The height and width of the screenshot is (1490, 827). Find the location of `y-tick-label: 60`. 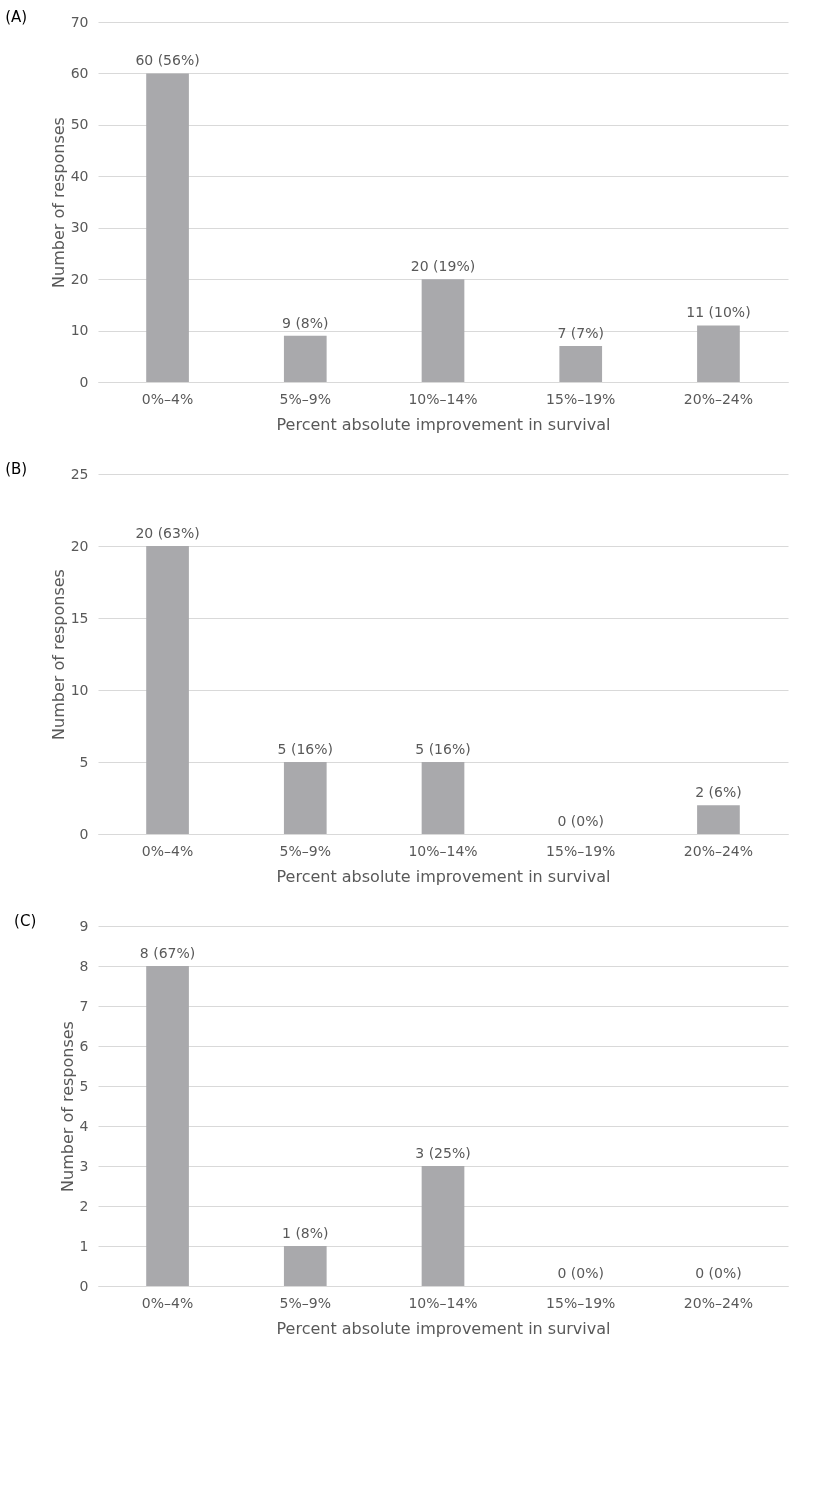

y-tick-label: 60 is located at coordinates (79, 72).